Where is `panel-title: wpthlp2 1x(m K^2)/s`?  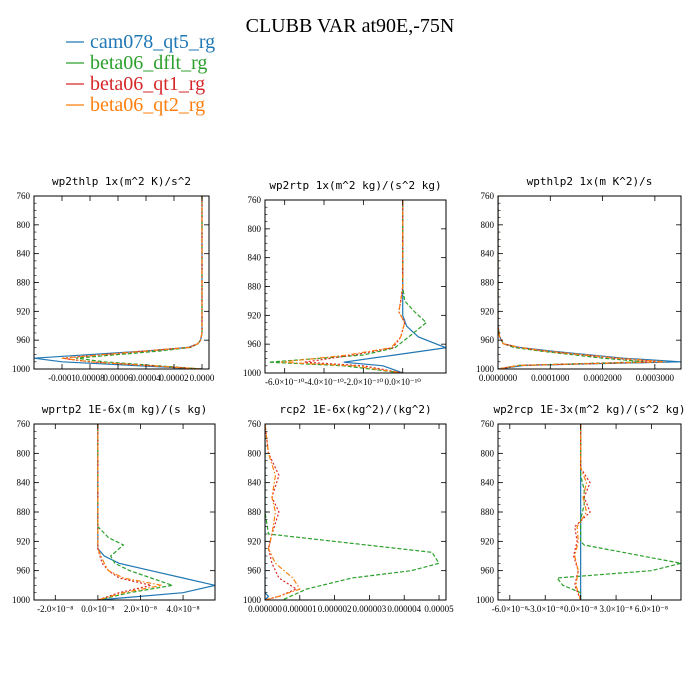
panel-title: wpthlp2 1x(m K^2)/s is located at coordinates (590, 181).